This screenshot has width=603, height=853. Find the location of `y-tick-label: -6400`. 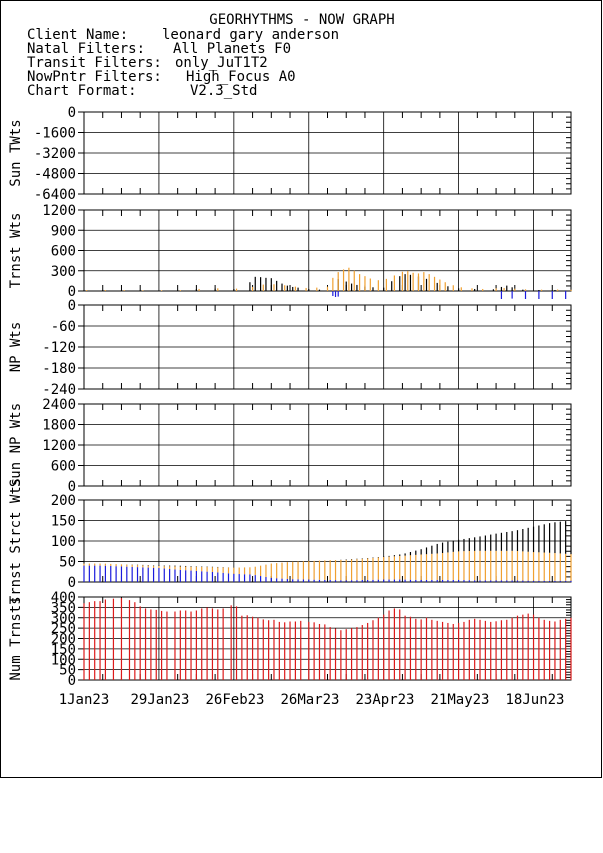

y-tick-label: -6400 is located at coordinates (55, 195).